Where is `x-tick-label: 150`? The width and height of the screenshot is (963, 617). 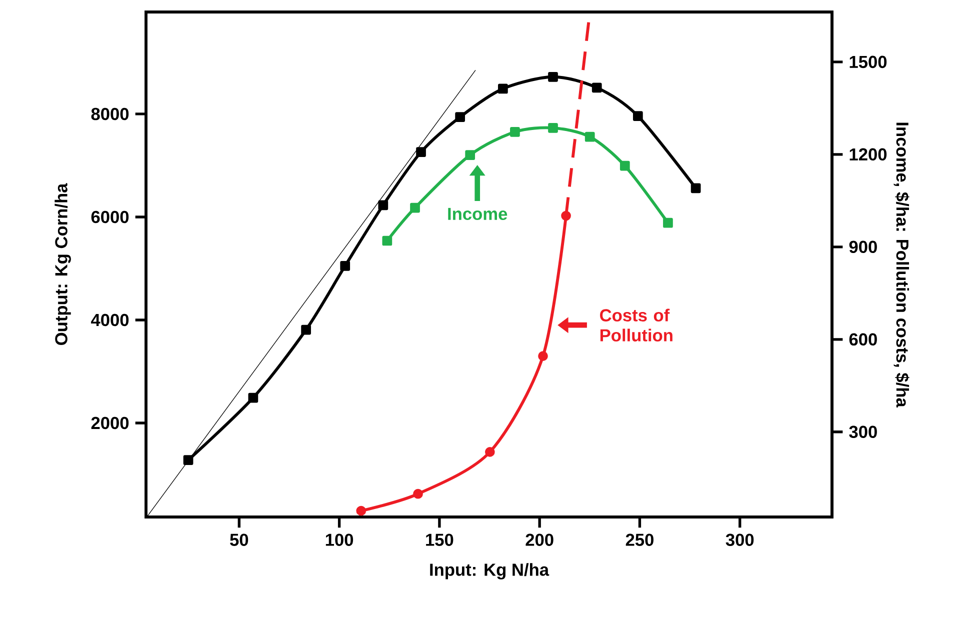
x-tick-label: 150 is located at coordinates (440, 540).